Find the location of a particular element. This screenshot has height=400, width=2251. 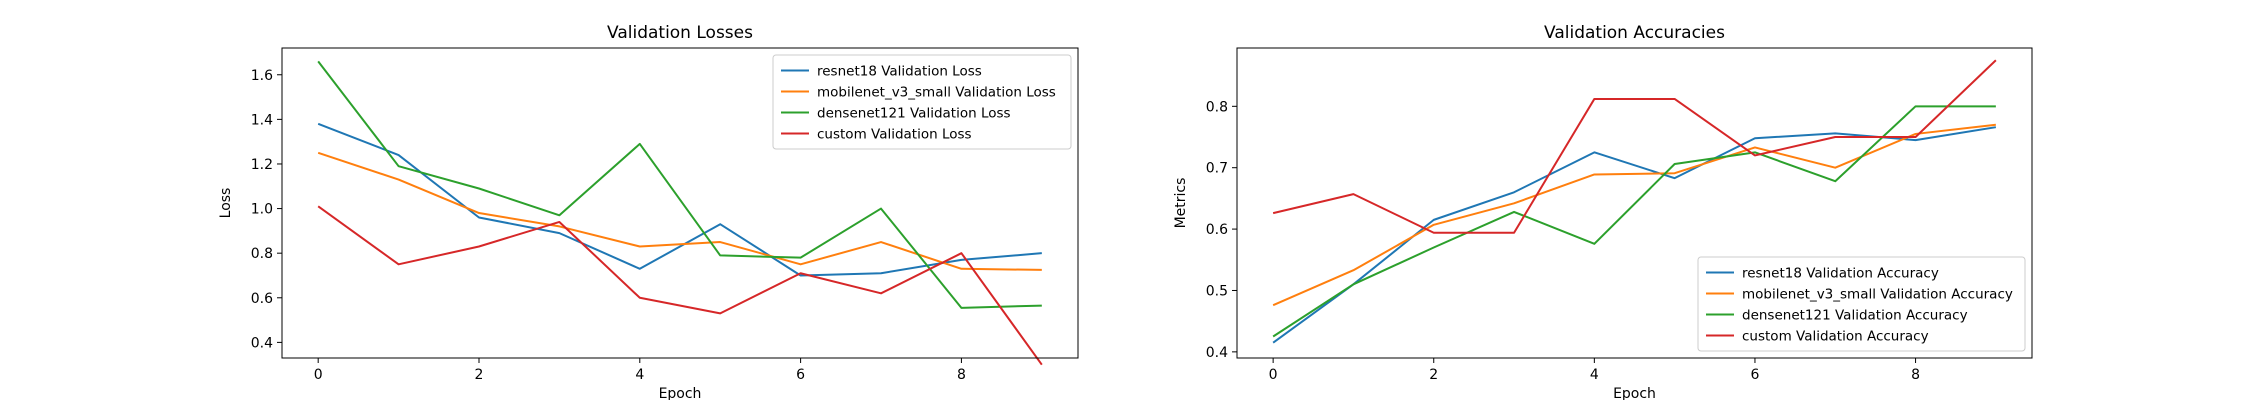

y-tick-label: 0.7 is located at coordinates (1217, 169).